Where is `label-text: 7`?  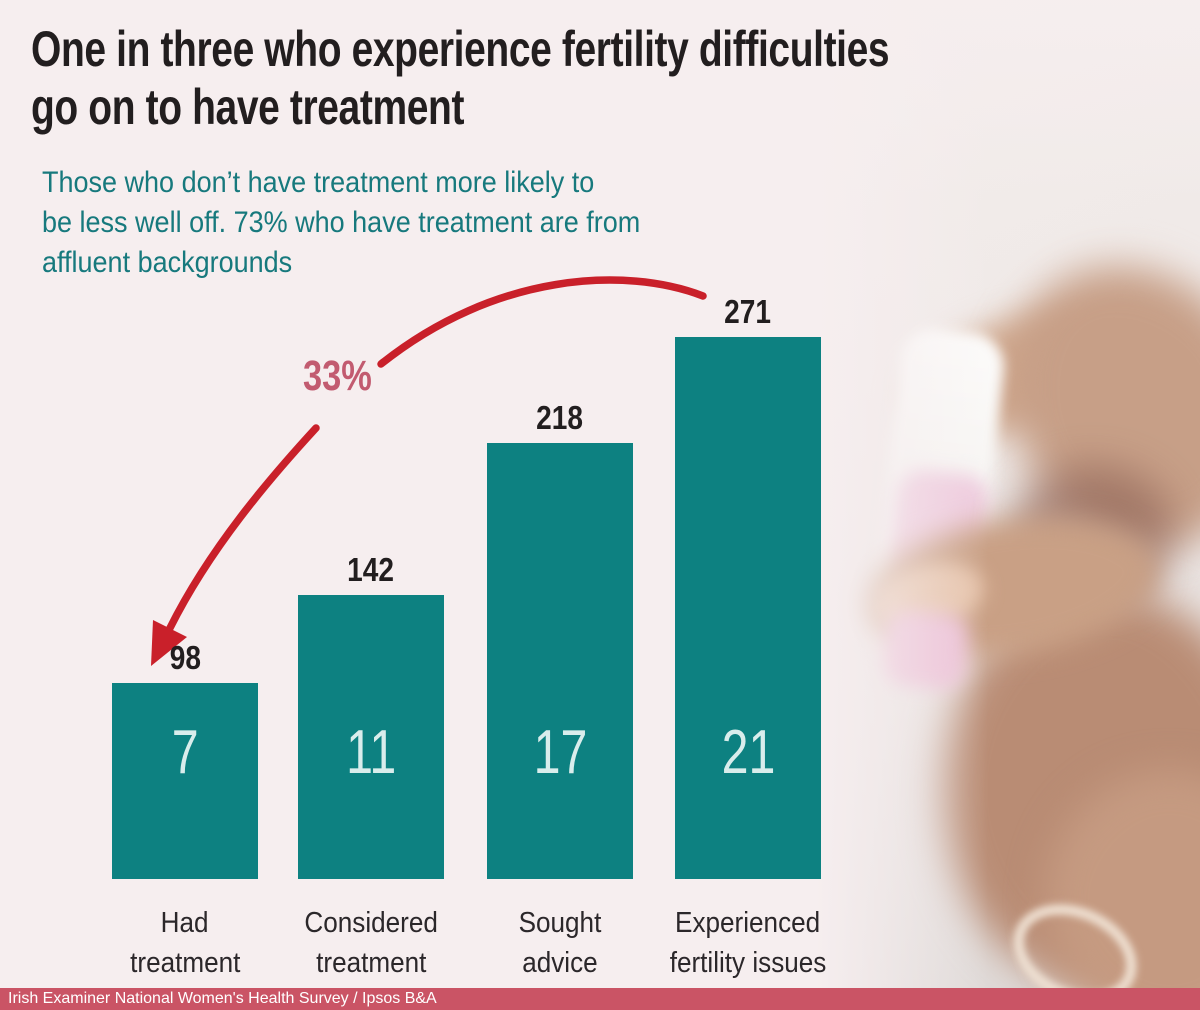
label-text: 7 is located at coordinates (185, 752).